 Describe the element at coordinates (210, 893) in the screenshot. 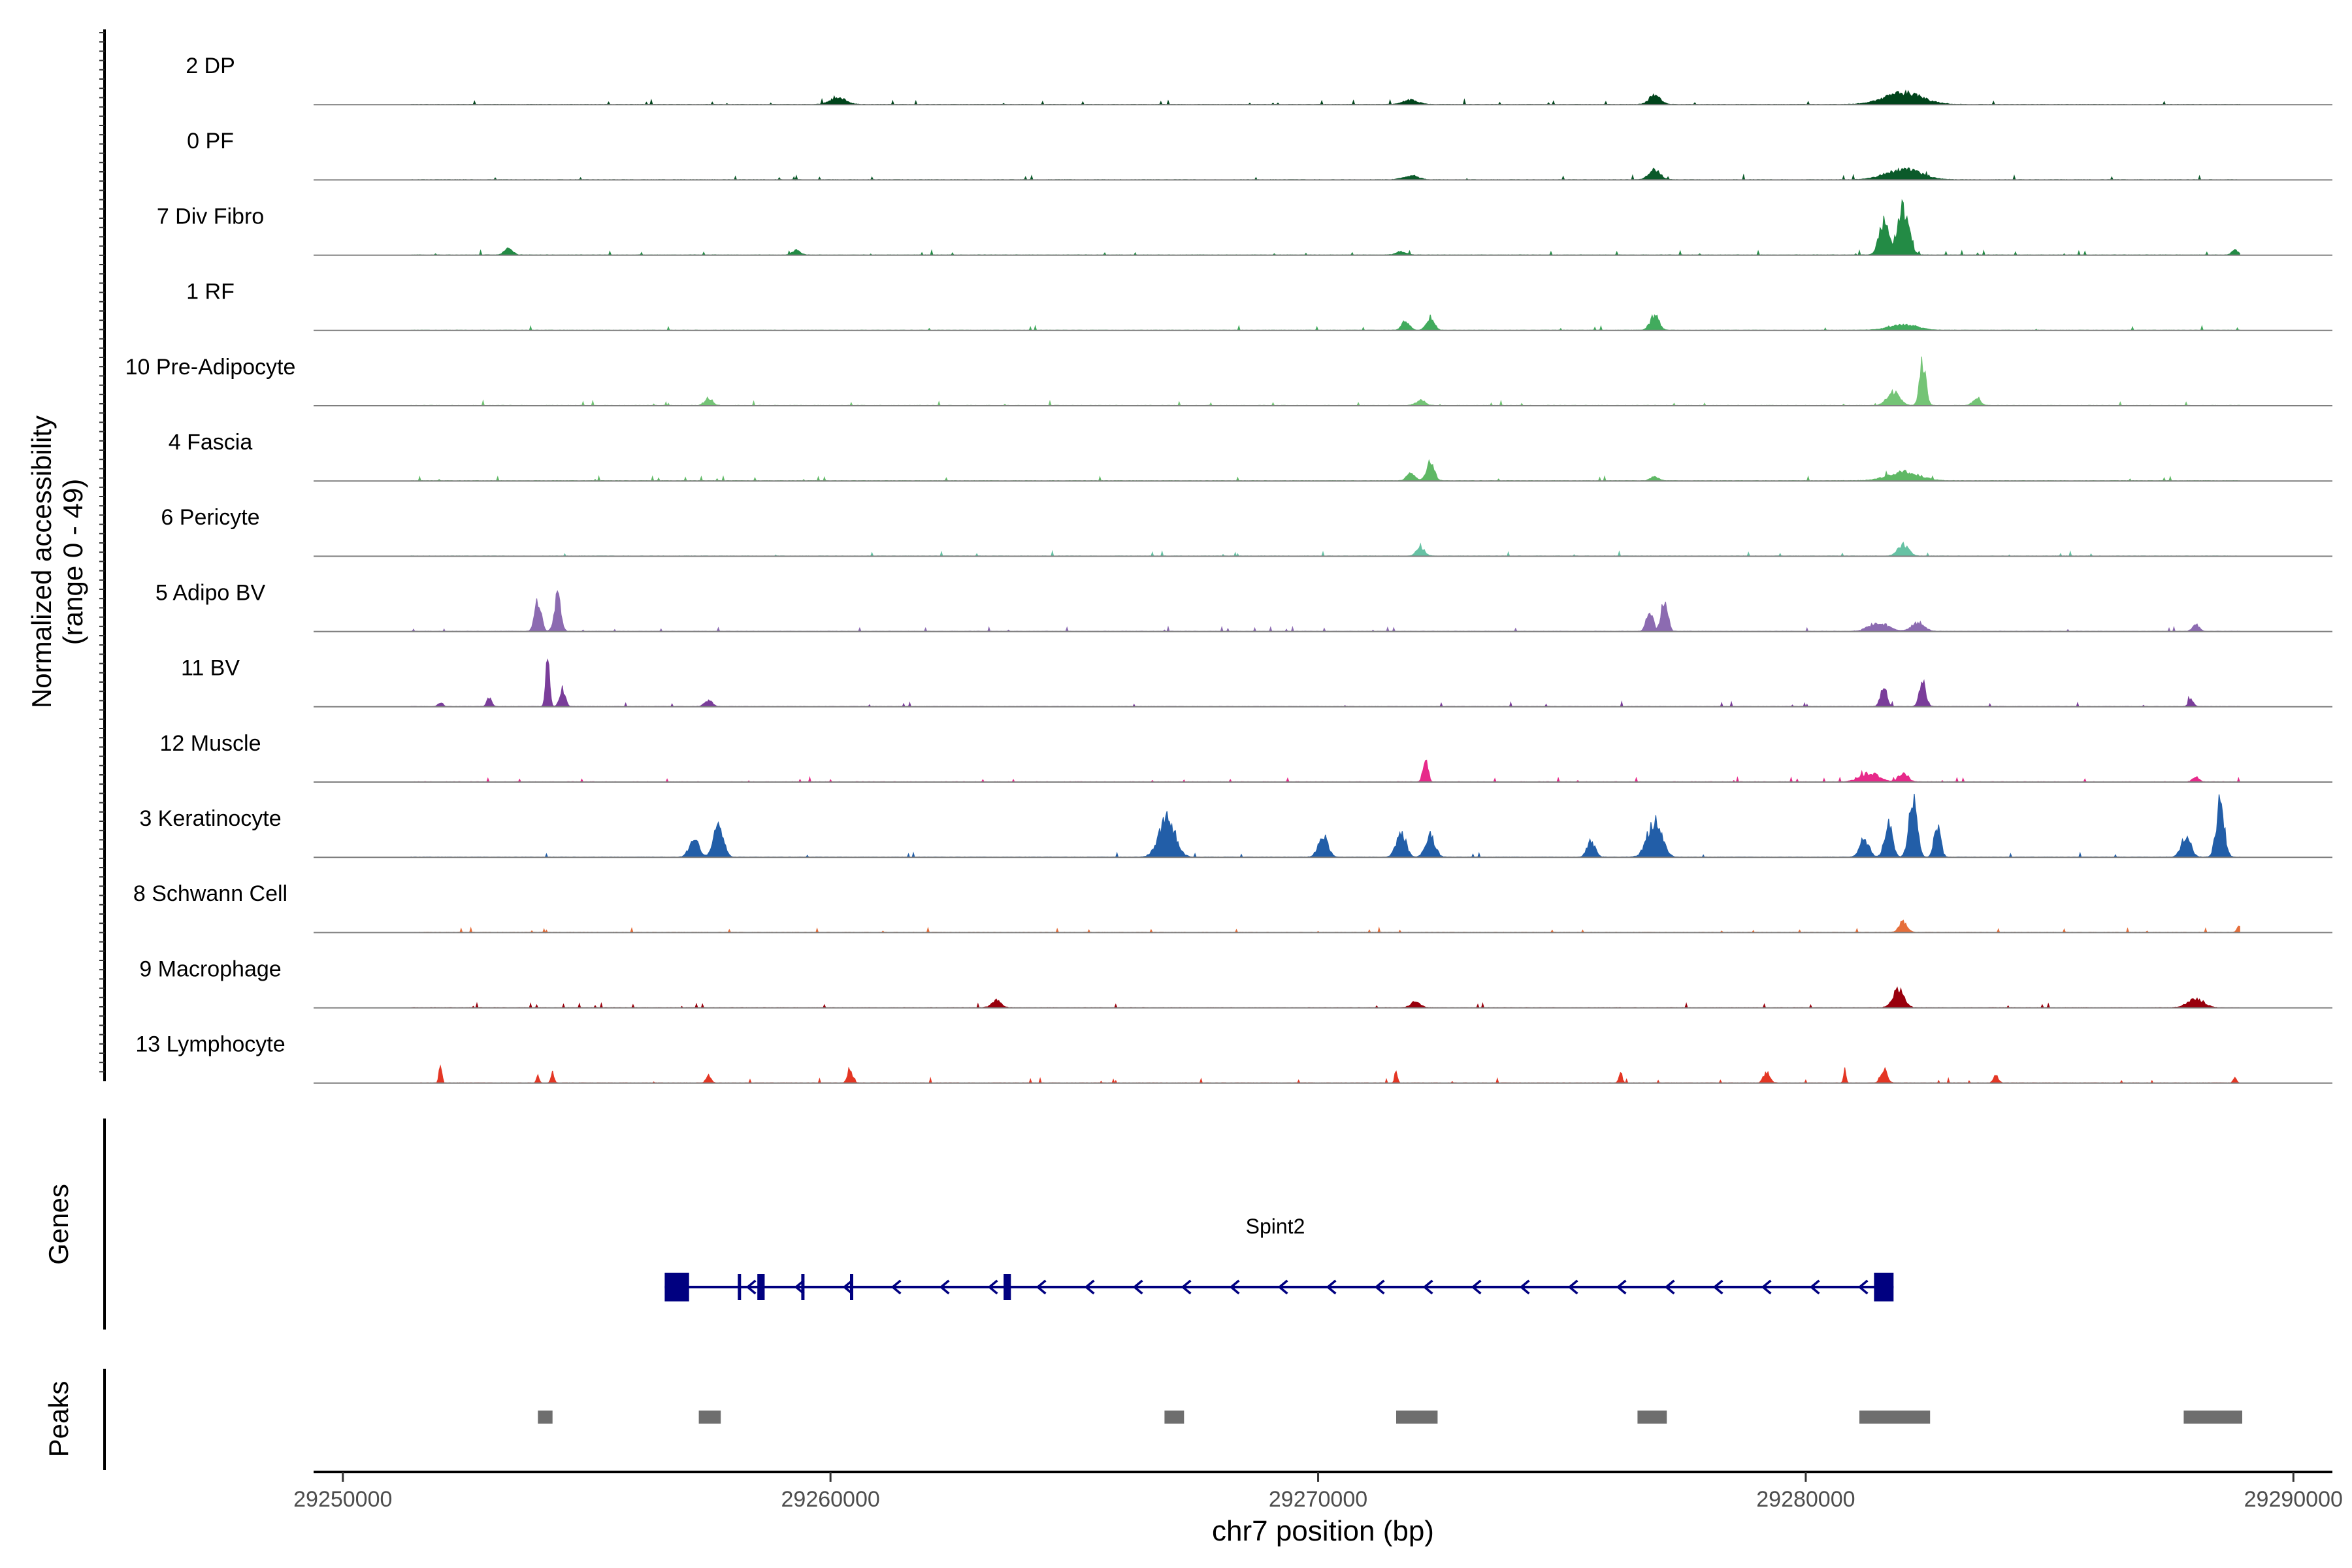

I see `track-label: 8 Schwann Cell` at that location.